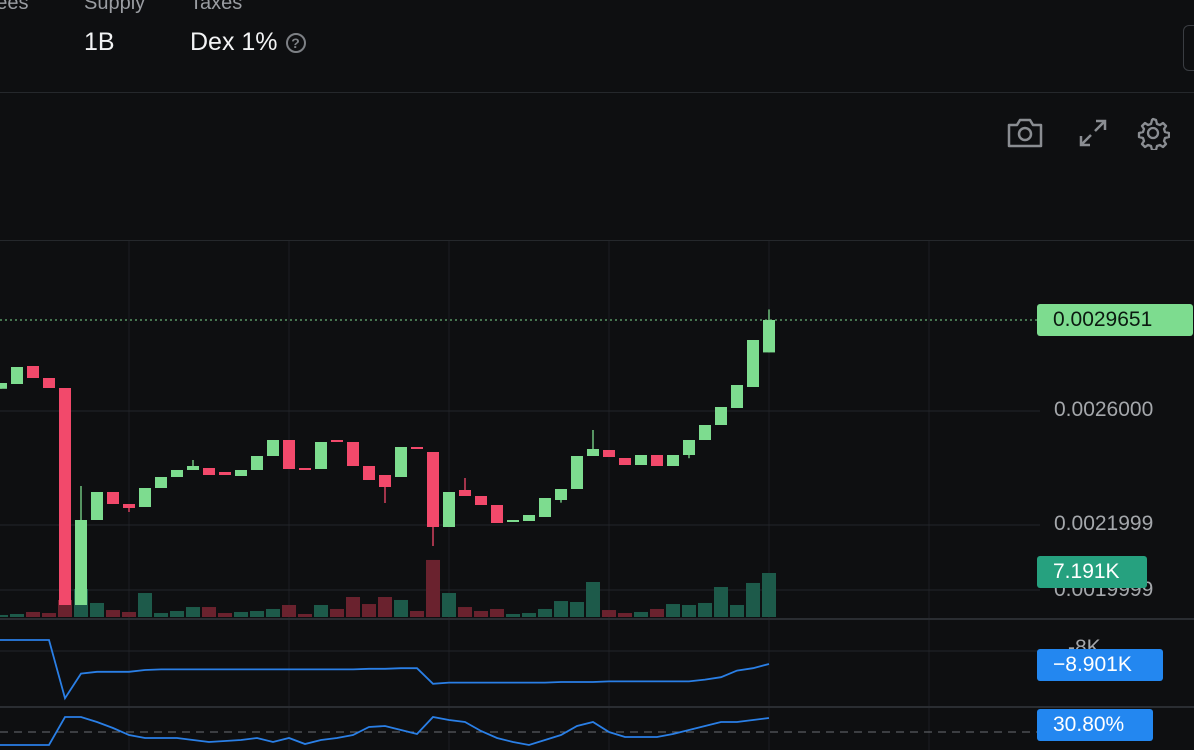  Describe the element at coordinates (1115, 320) in the screenshot. I see `current-price-tag: 0.0029651` at that location.